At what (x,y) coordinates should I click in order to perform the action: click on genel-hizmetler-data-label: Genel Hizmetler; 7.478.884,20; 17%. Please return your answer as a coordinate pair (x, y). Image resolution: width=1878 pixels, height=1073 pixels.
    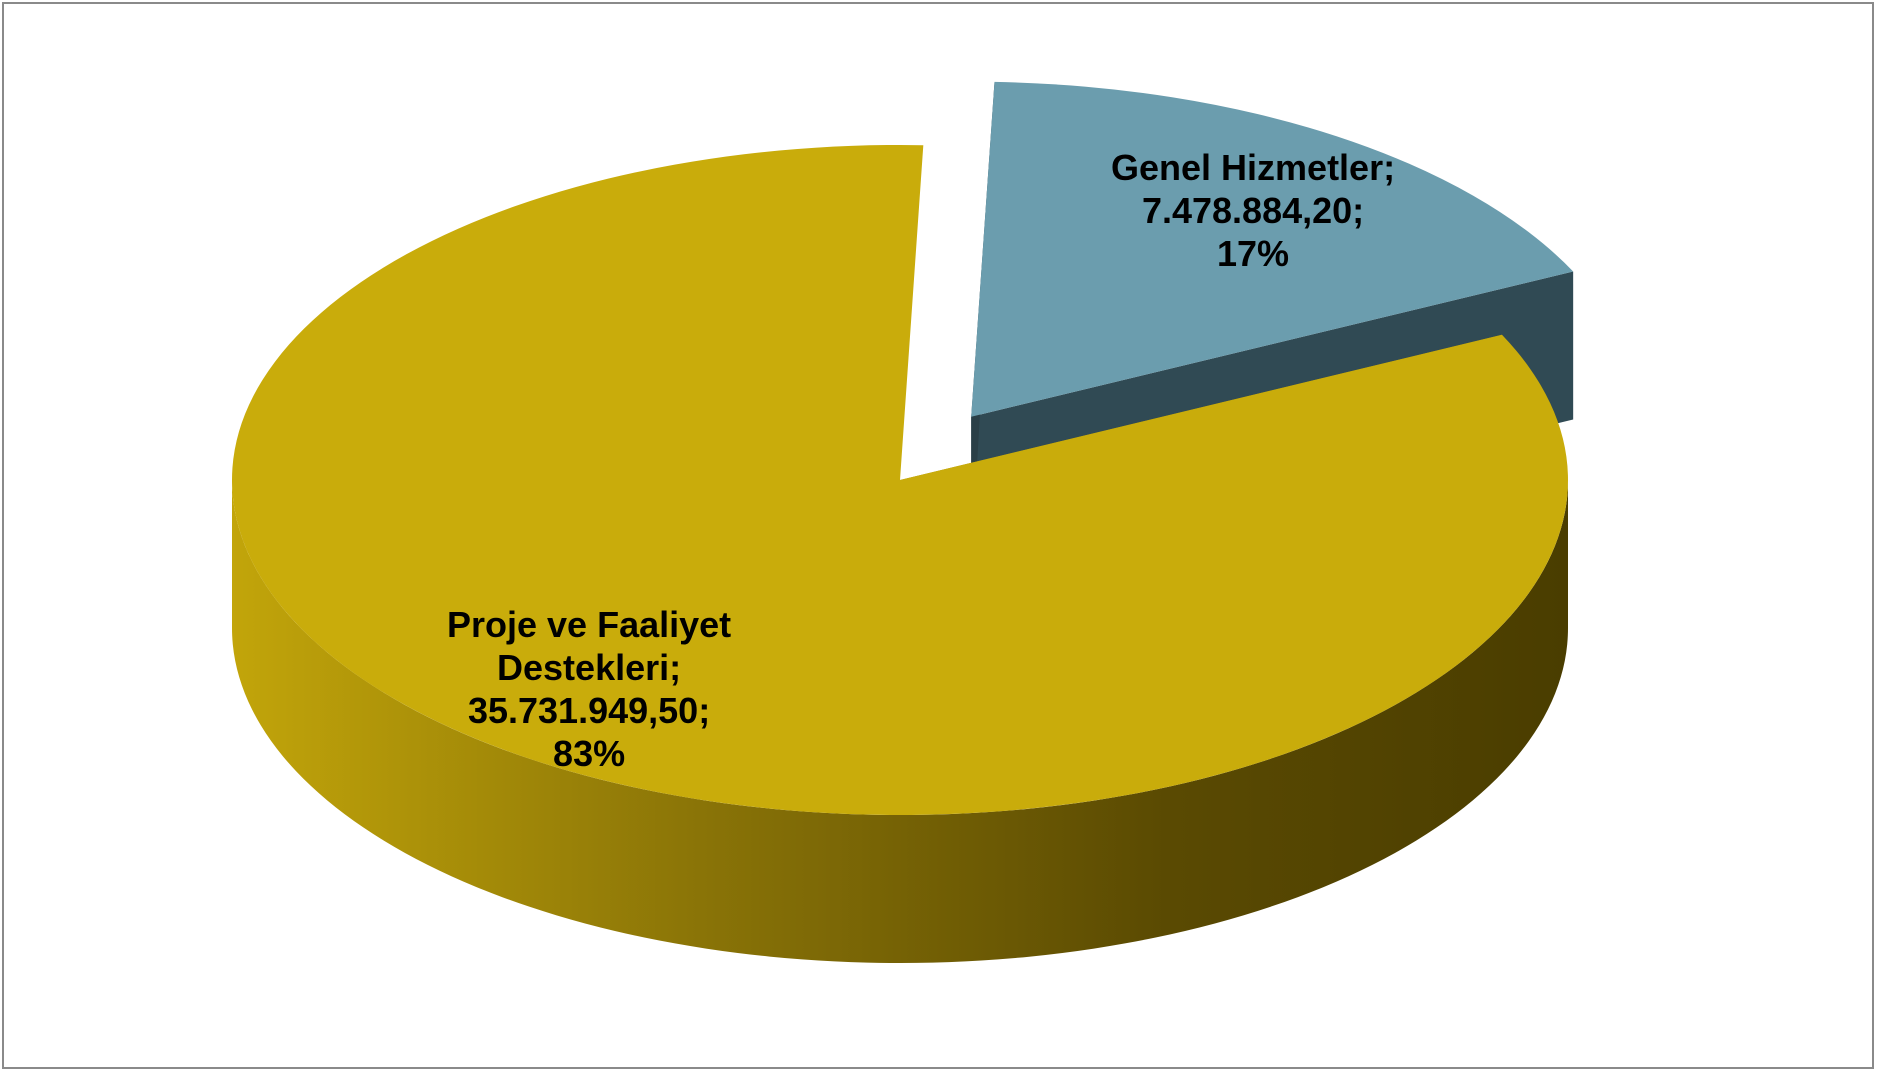
    Looking at the image, I should click on (1253, 210).